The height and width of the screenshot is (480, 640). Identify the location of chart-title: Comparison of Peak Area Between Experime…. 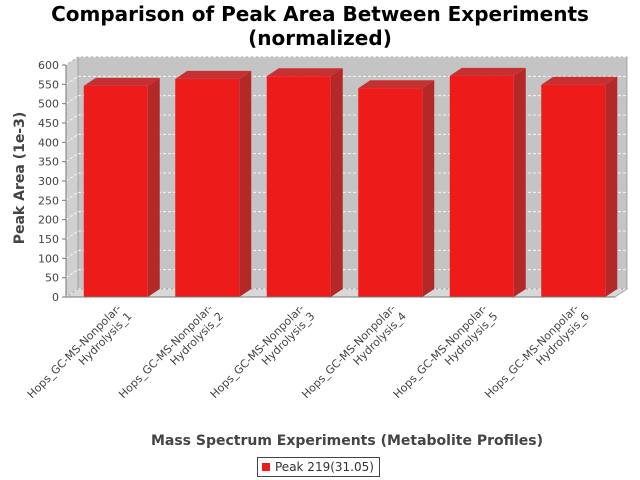
(320, 26).